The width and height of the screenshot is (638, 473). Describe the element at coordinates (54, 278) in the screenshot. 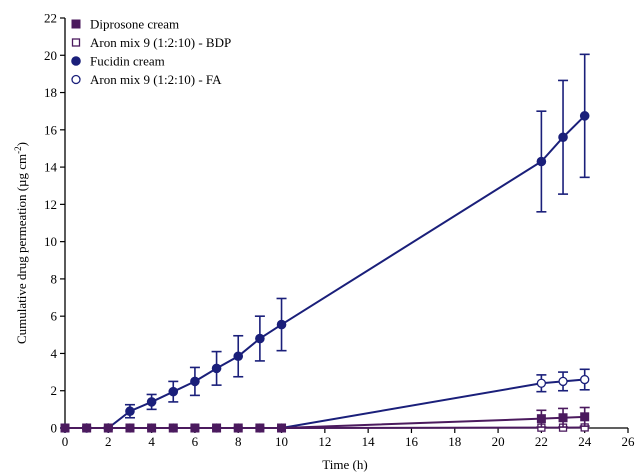

I see `y-tick-label: 8` at that location.